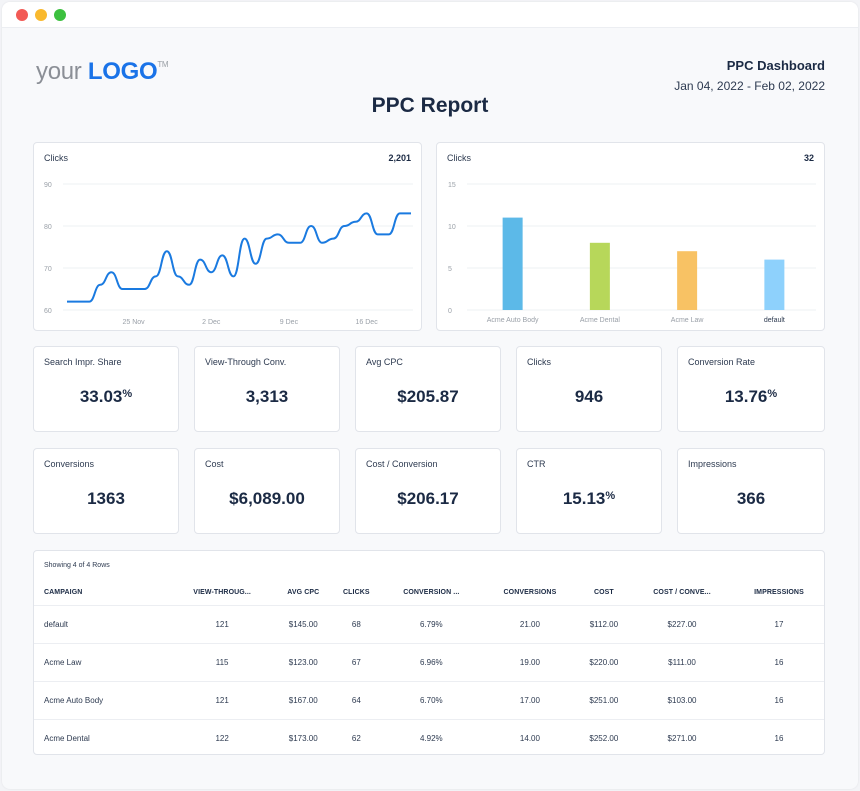  What do you see at coordinates (303, 737) in the screenshot?
I see `cell-avg-cpc: $173.00` at bounding box center [303, 737].